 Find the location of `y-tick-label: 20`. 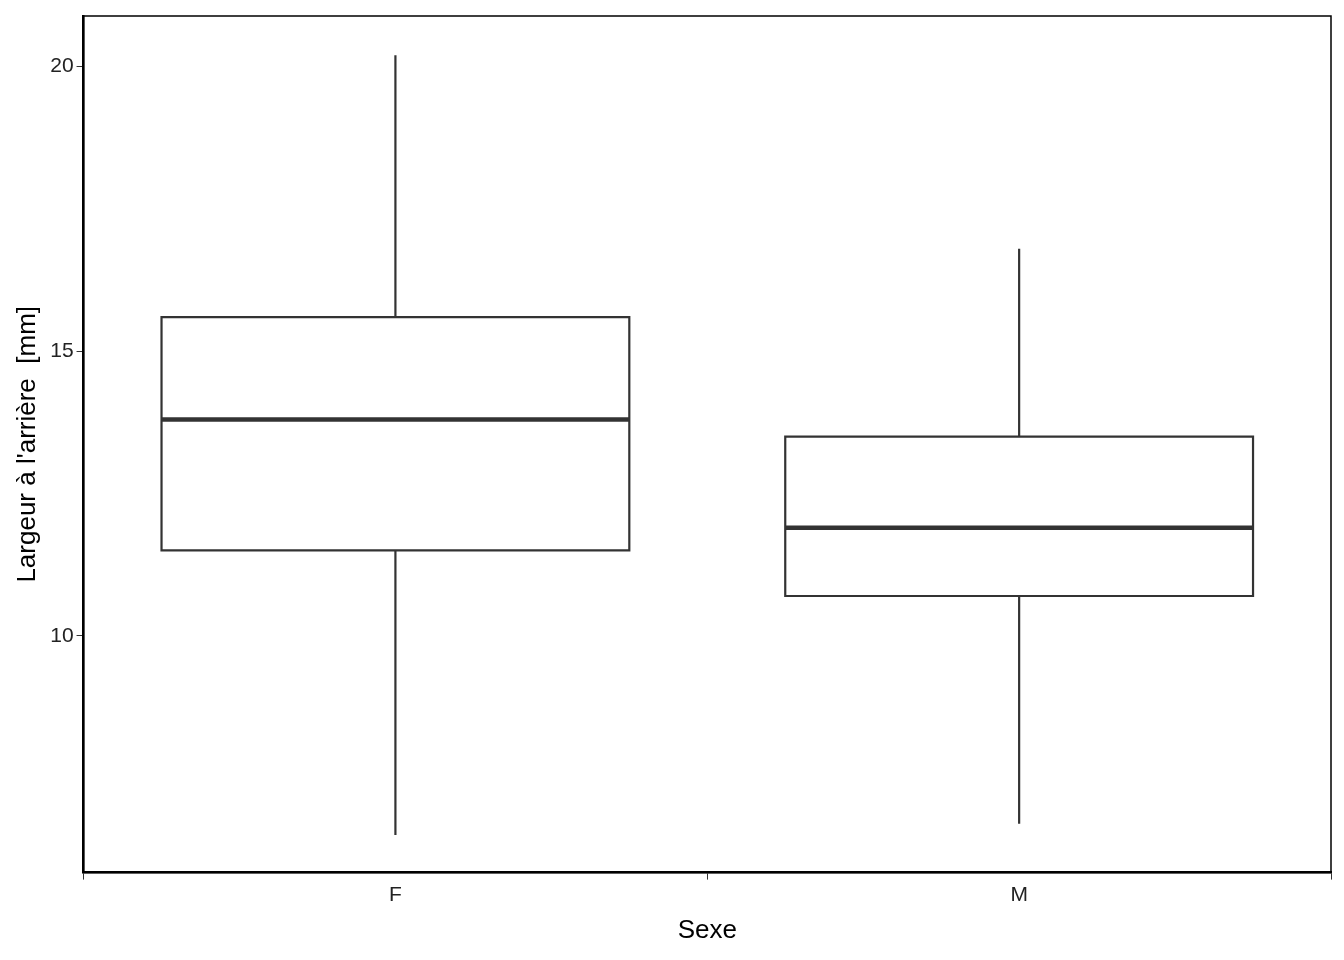

y-tick-label: 20 is located at coordinates (62, 65).